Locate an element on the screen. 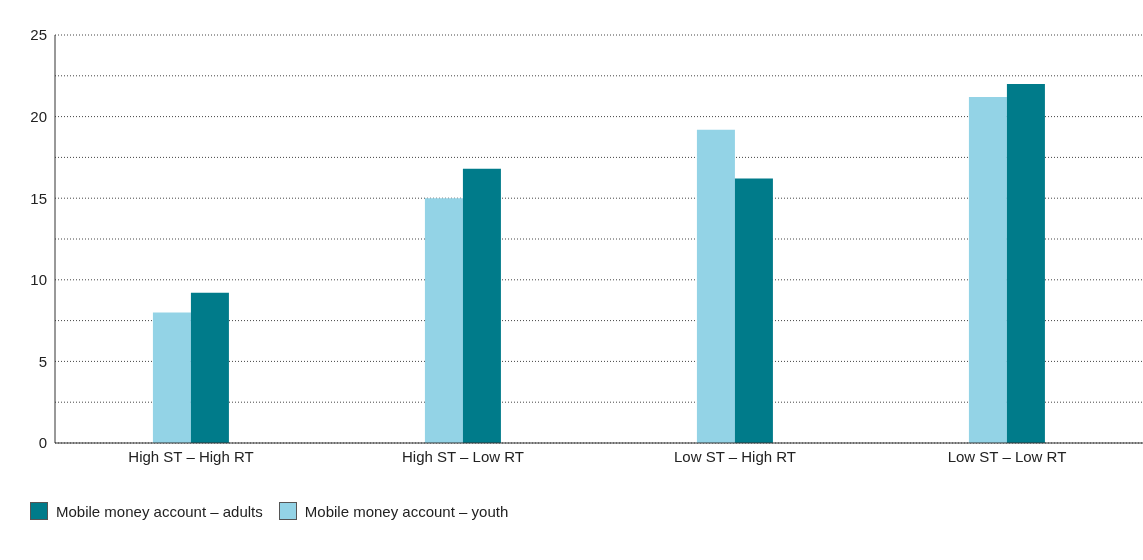 The image size is (1143, 560). y-tick-label: 5 is located at coordinates (42, 361).